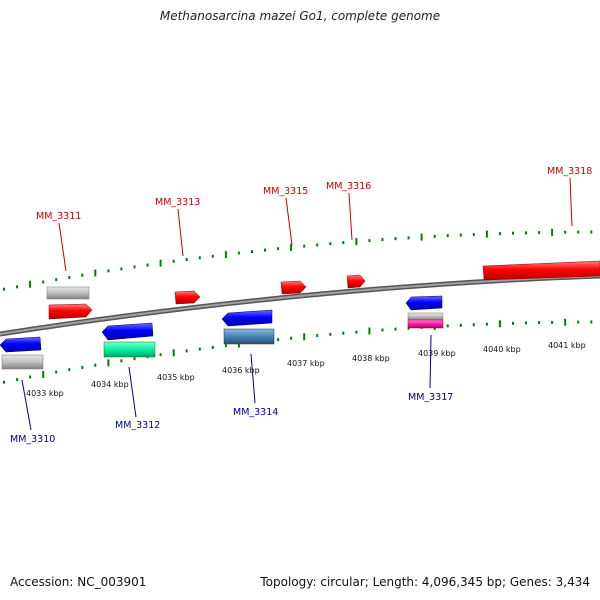 The height and width of the screenshot is (600, 600). I want to click on scale-label: 4041 kbp, so click(567, 345).